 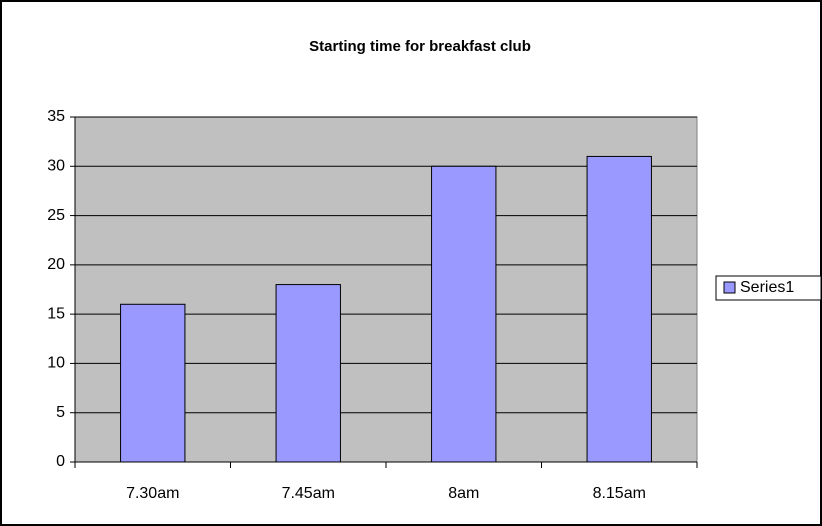 What do you see at coordinates (60, 461) in the screenshot?
I see `y-tick-label: 0` at bounding box center [60, 461].